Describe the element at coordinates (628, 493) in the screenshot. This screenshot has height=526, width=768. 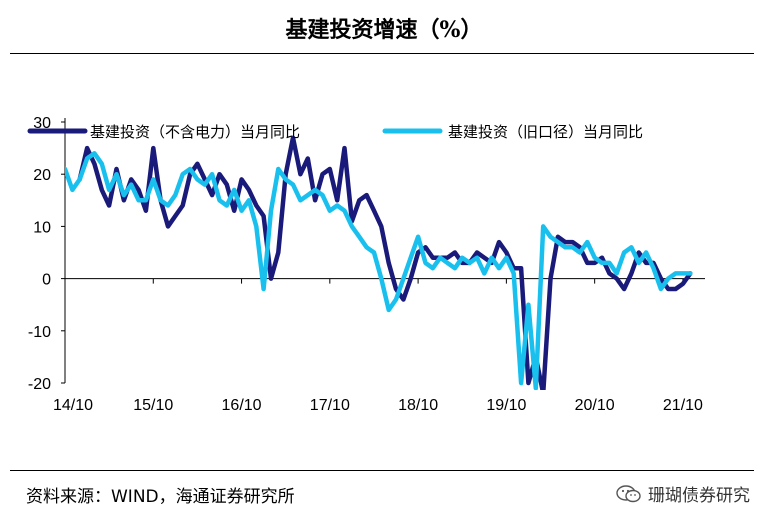
I see `wechat-icon` at that location.